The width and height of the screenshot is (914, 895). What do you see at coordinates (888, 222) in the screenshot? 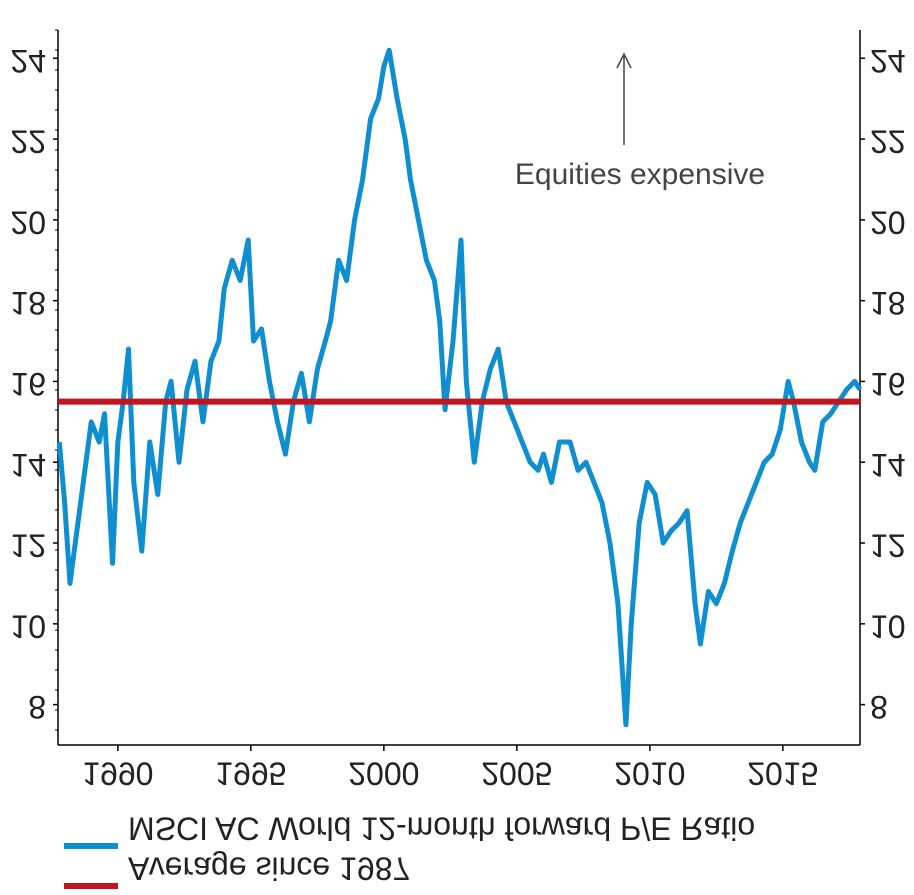
I see `y2-tick-label: 20` at bounding box center [888, 222].